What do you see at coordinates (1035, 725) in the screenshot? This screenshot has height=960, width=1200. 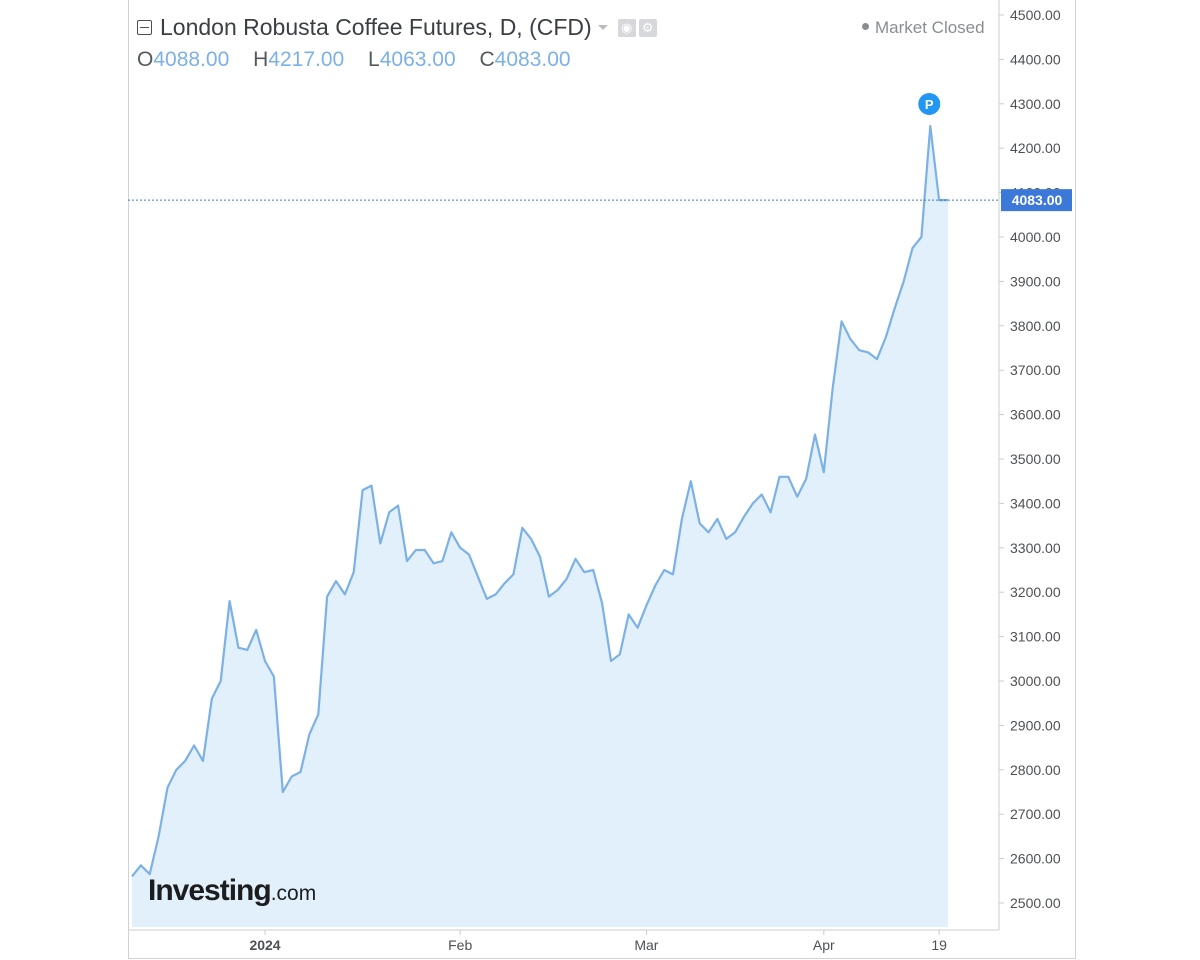 I see `y-tick-label: 2900.00` at bounding box center [1035, 725].